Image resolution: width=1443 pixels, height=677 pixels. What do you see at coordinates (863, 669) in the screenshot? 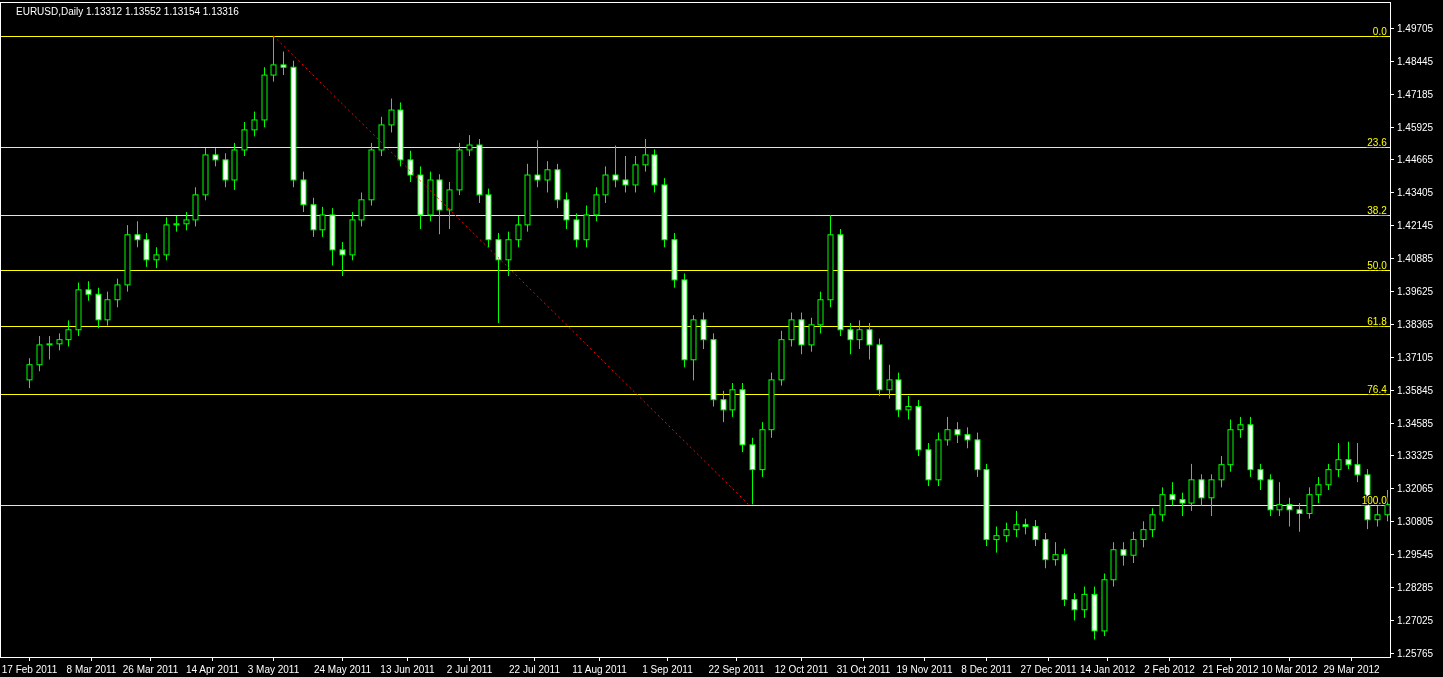
I see `x-tick-label: 31 Oct 2011` at bounding box center [863, 669].